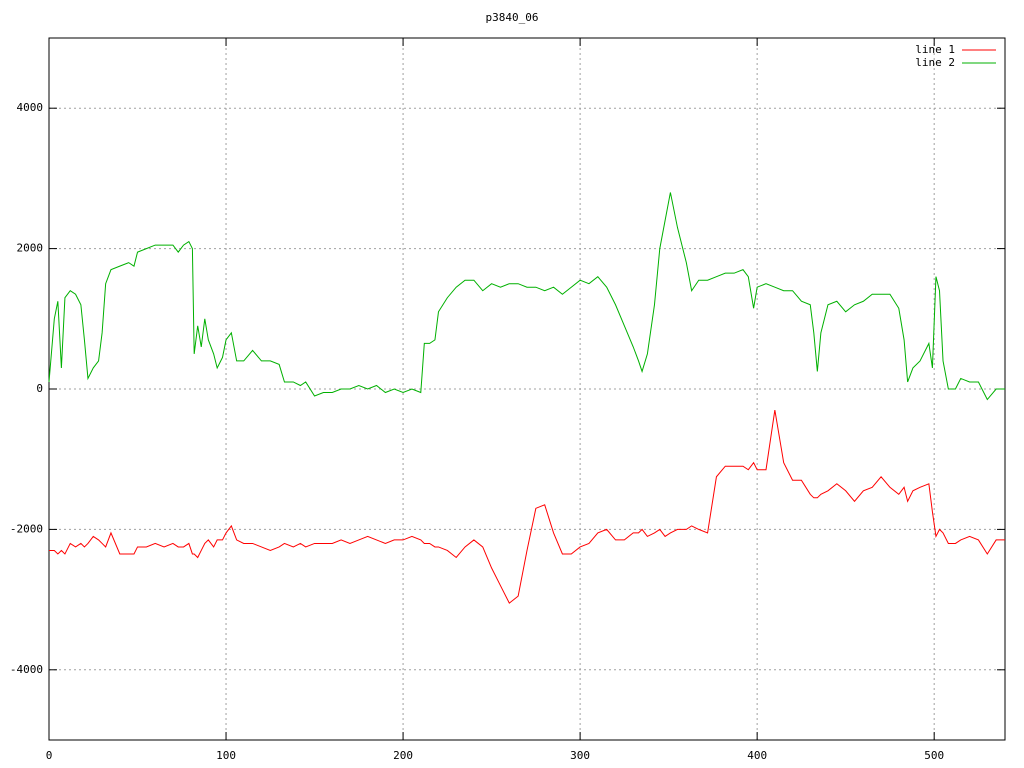 The height and width of the screenshot is (768, 1024). What do you see at coordinates (30, 107) in the screenshot?
I see `y-tick-label: 4000` at bounding box center [30, 107].